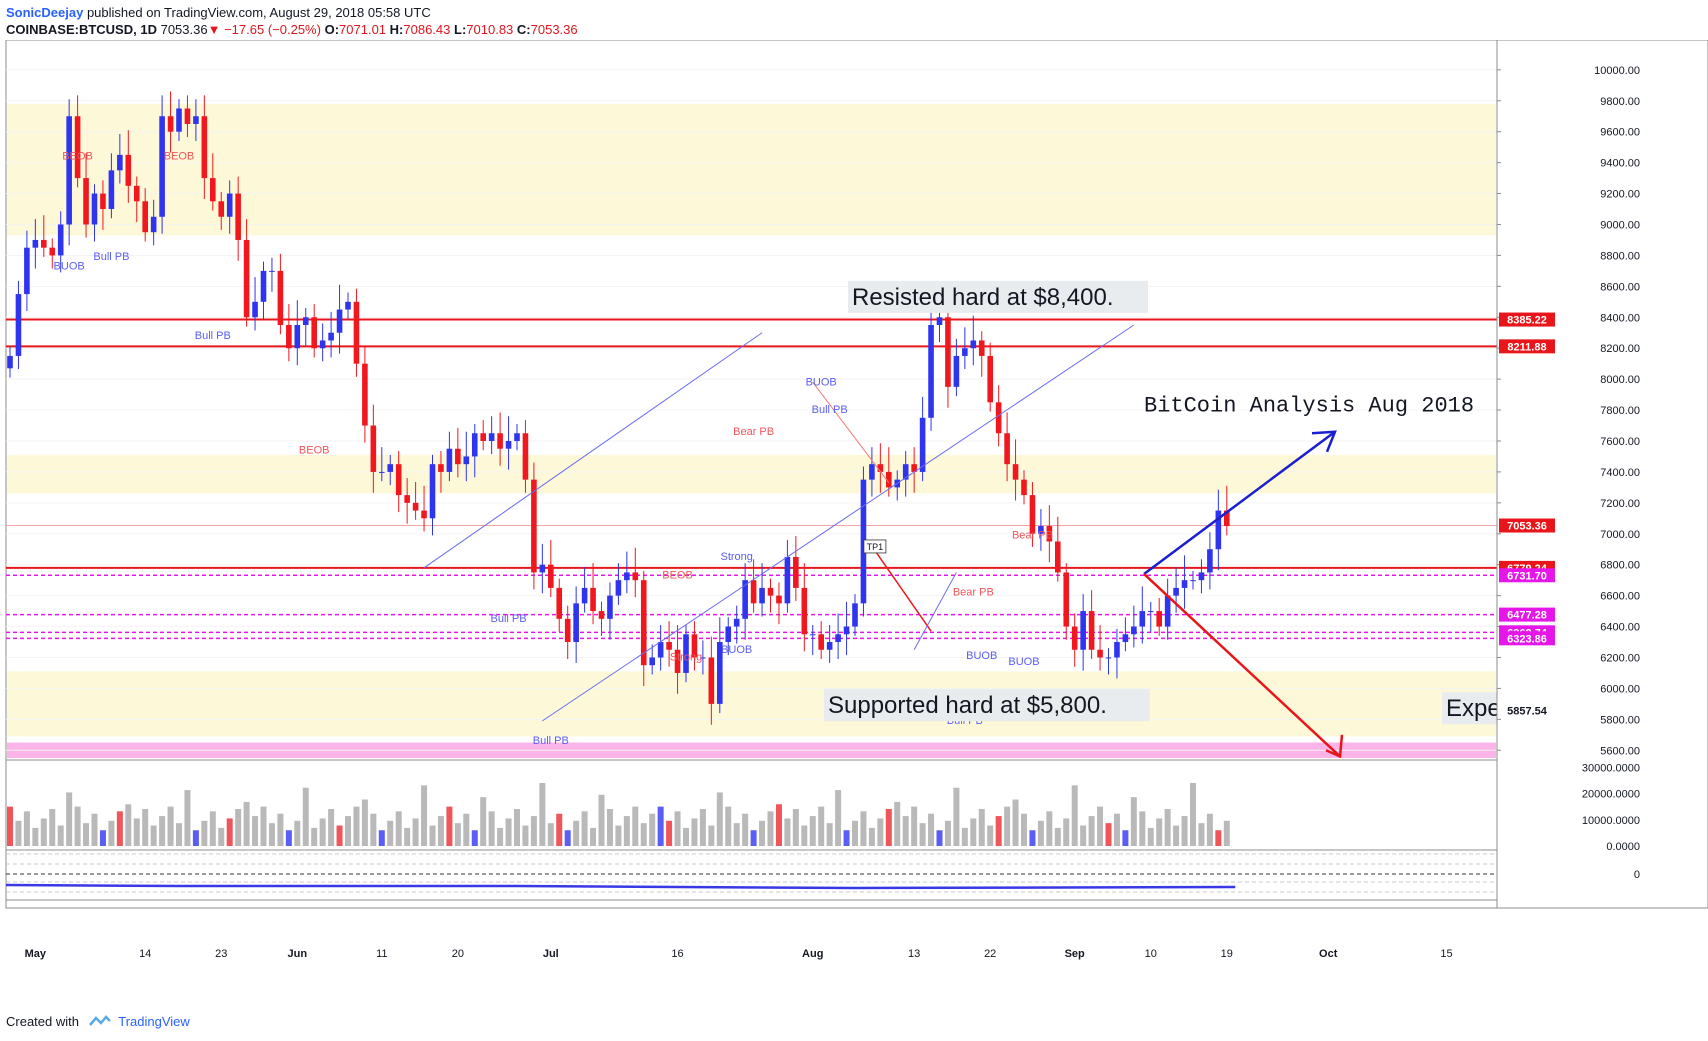 This screenshot has height=1041, width=1708. Describe the element at coordinates (686, 658) in the screenshot. I see `signal-label: Strong` at that location.